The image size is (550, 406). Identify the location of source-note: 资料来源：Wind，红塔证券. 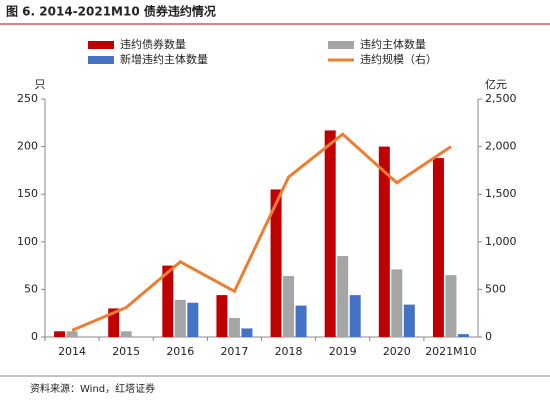
(92, 388).